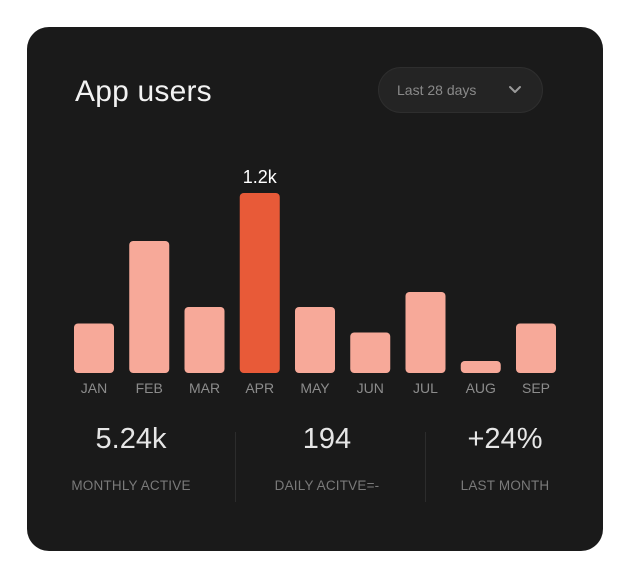 The image size is (631, 574). What do you see at coordinates (259, 388) in the screenshot?
I see `x-tick-label: APR` at bounding box center [259, 388].